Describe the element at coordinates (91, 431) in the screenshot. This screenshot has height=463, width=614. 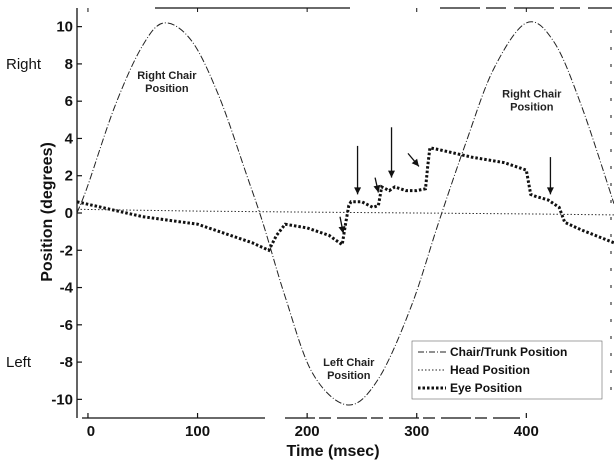
I see `x-tick-label: 0` at that location.